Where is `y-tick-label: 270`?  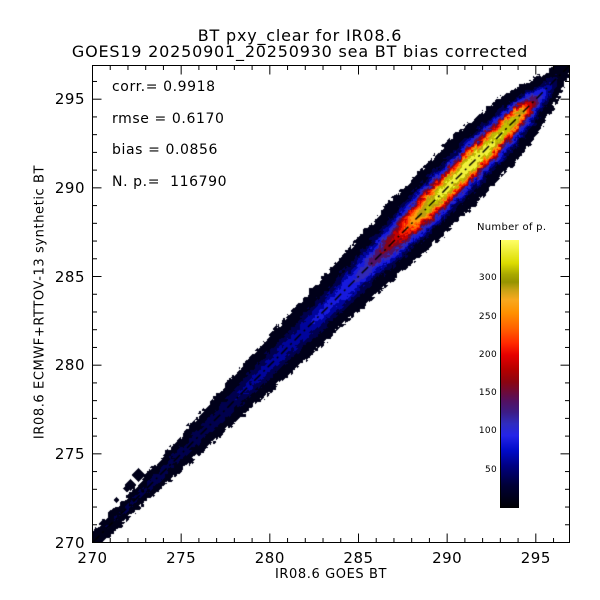 y-tick-label: 270 is located at coordinates (69, 542).